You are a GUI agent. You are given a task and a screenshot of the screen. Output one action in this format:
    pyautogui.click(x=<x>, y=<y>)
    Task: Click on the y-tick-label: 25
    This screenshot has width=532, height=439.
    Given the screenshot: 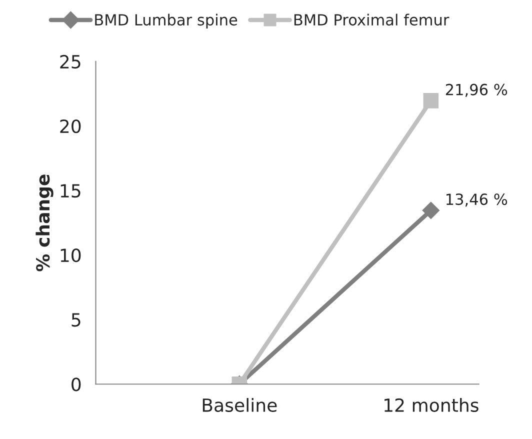 What is the action you would take?
    pyautogui.click(x=70, y=61)
    